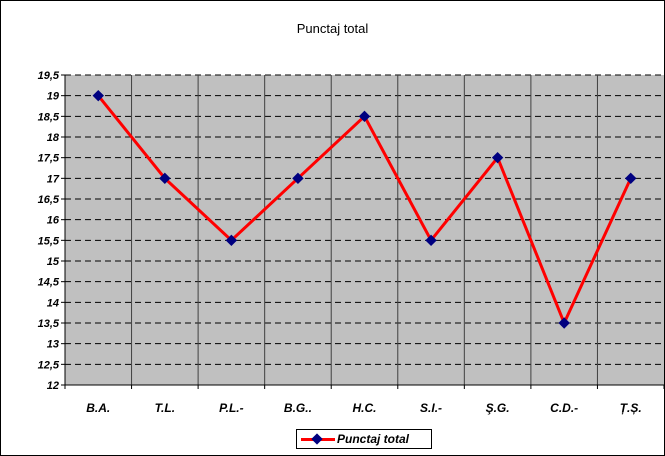 The height and width of the screenshot is (456, 665). I want to click on x-tick-label: S.I.-, so click(431, 408).